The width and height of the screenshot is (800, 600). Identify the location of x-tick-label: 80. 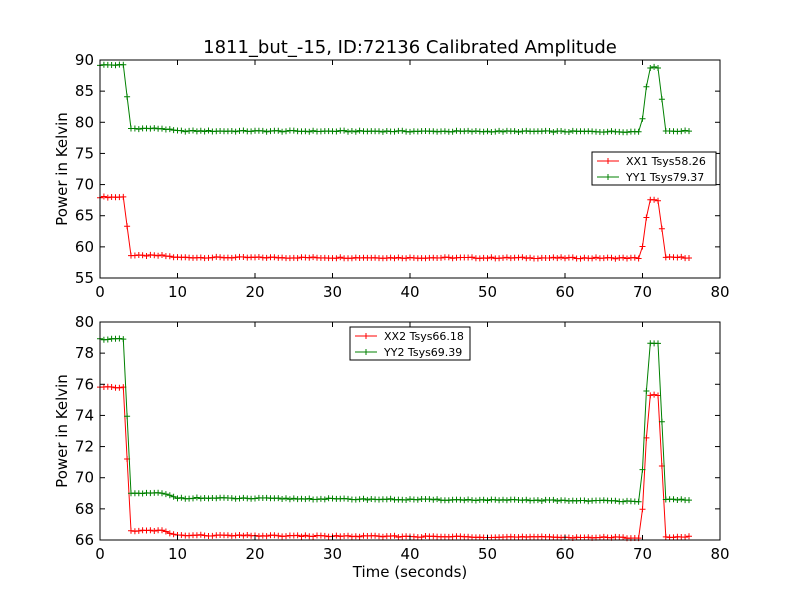
(719, 292).